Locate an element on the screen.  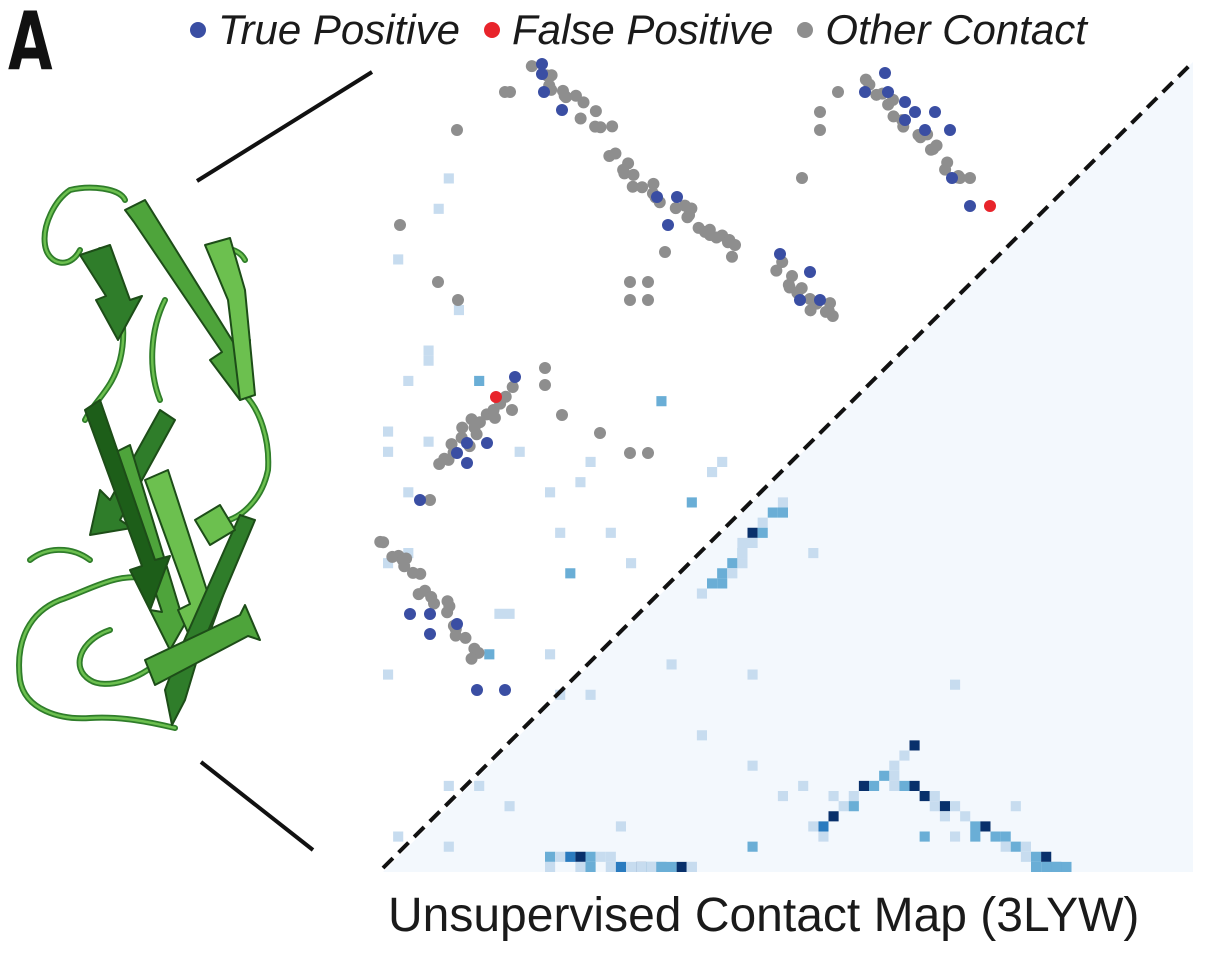
legend-label-true-positive: True Positive is located at coordinates (339, 29).